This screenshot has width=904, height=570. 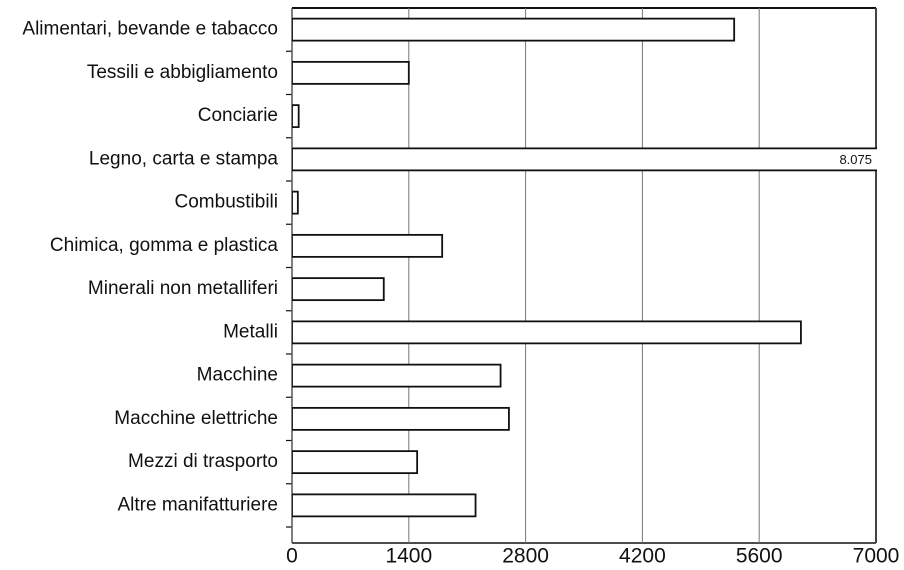 I want to click on y-tick-label: Minerali non metalliferi, so click(x=183, y=288).